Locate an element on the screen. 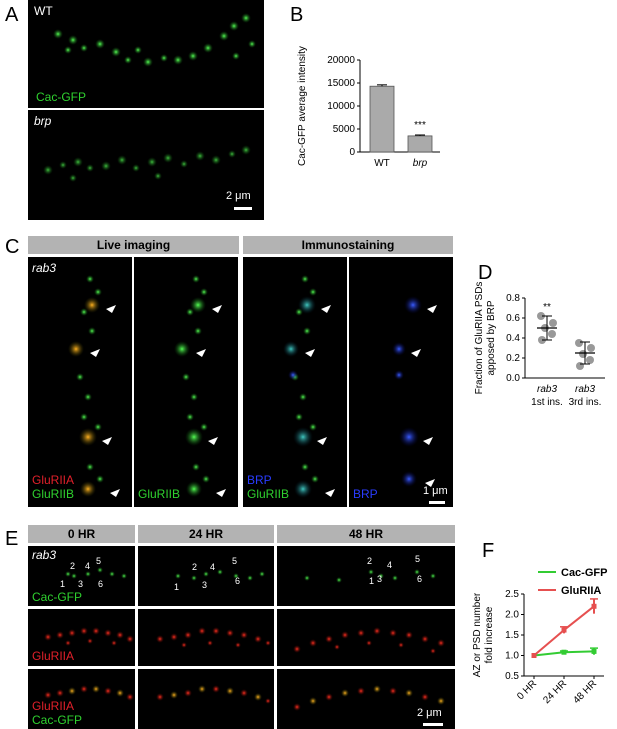 This screenshot has width=617, height=729. b-ytick-label: 10000 is located at coordinates (341, 106).